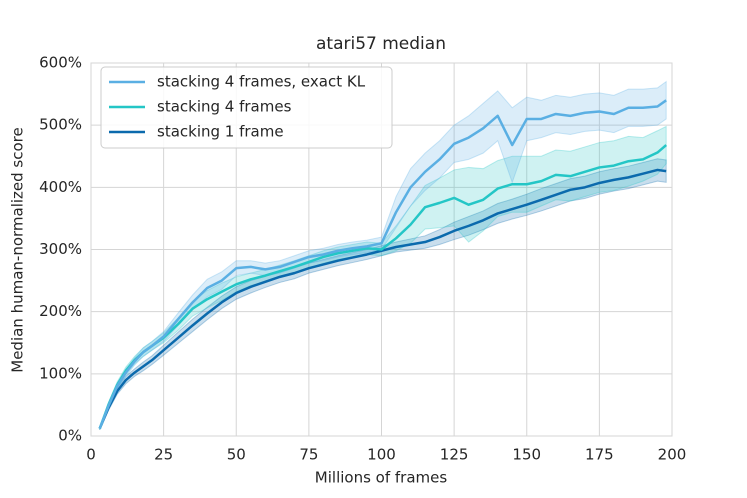 The image size is (747, 498). Describe the element at coordinates (381, 478) in the screenshot. I see `x-axis-label: Millions of frames` at that location.